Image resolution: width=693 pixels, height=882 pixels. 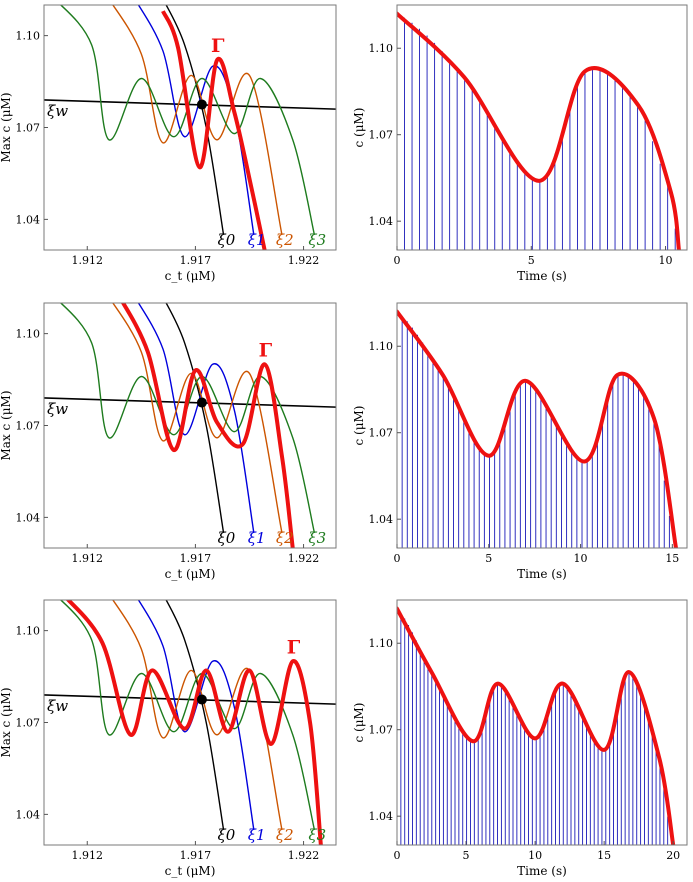 I want to click on series-xi3, so click(x=187, y=715).